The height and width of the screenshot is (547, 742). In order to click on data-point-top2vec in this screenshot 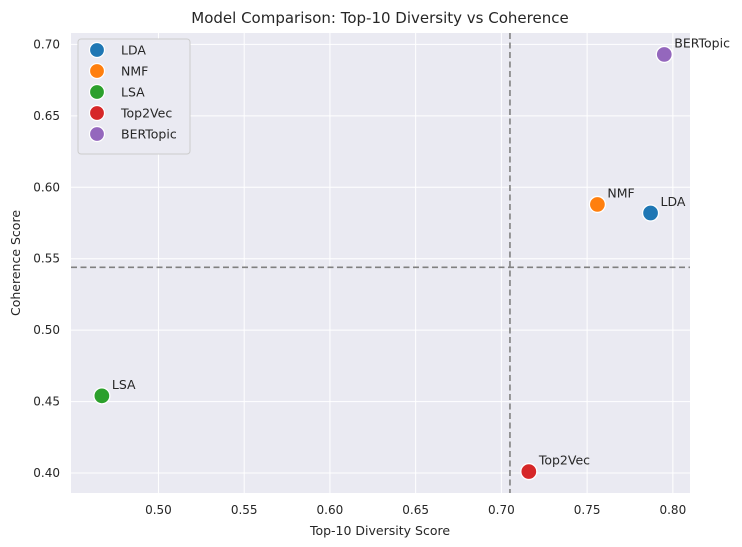, I will do `click(529, 471)`.